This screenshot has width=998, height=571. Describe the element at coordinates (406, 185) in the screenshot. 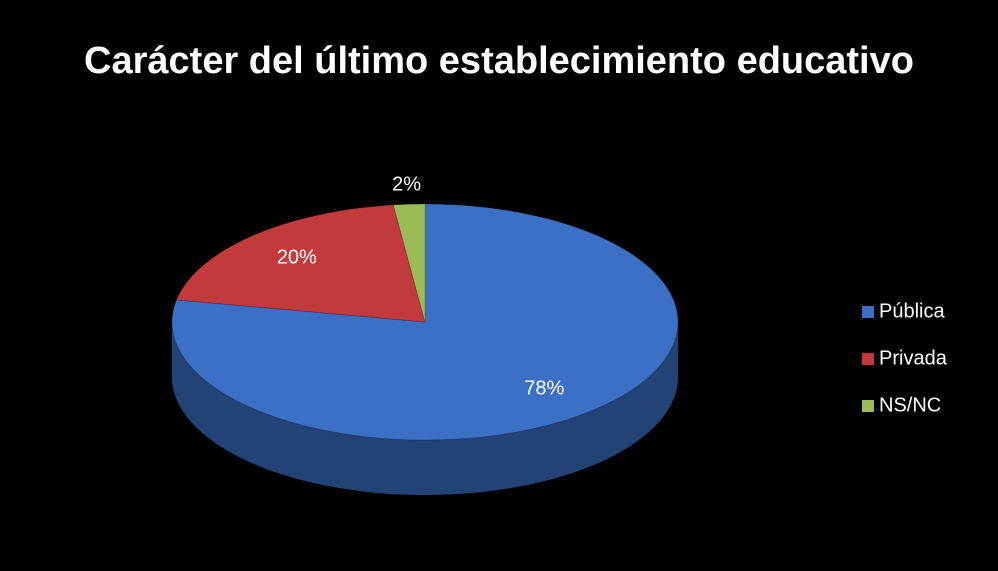

I see `data-label: 2%` at that location.